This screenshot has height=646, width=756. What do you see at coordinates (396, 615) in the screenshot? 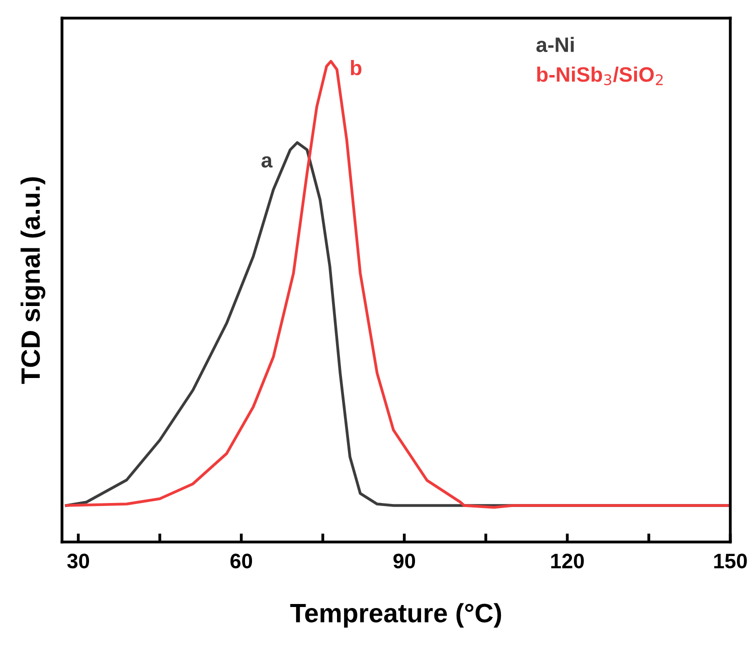
I see `x-axis-title: Tempreature (°C)` at bounding box center [396, 615].